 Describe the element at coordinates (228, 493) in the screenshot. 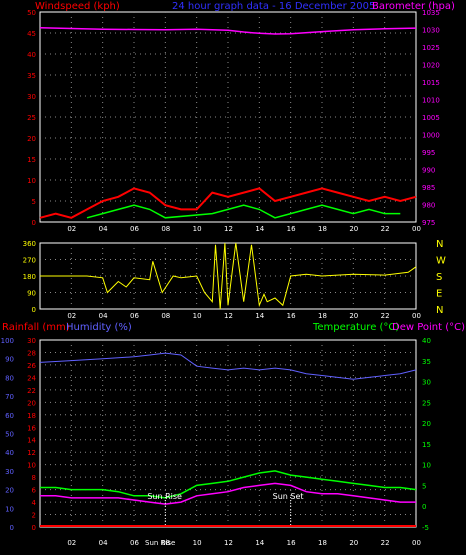

I see `dewpoint-line` at that location.